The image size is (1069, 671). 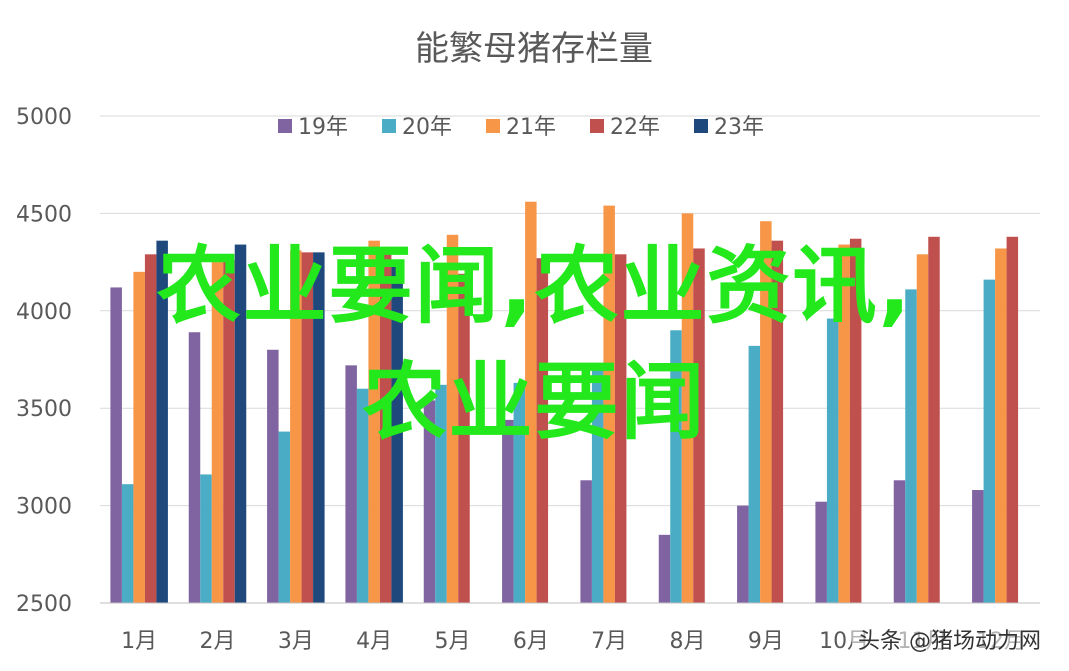 What do you see at coordinates (139, 641) in the screenshot?
I see `x-tick-label: 1月` at bounding box center [139, 641].